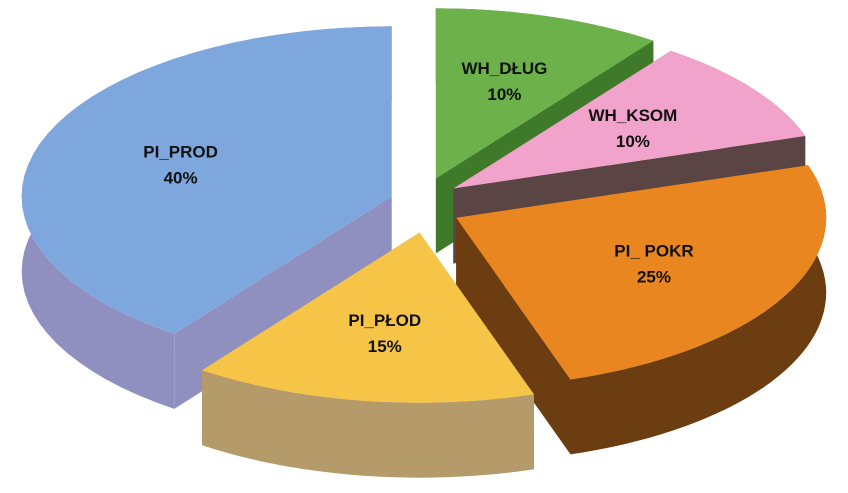 This screenshot has height=493, width=848. I want to click on slice-value-label: 25%, so click(654, 277).